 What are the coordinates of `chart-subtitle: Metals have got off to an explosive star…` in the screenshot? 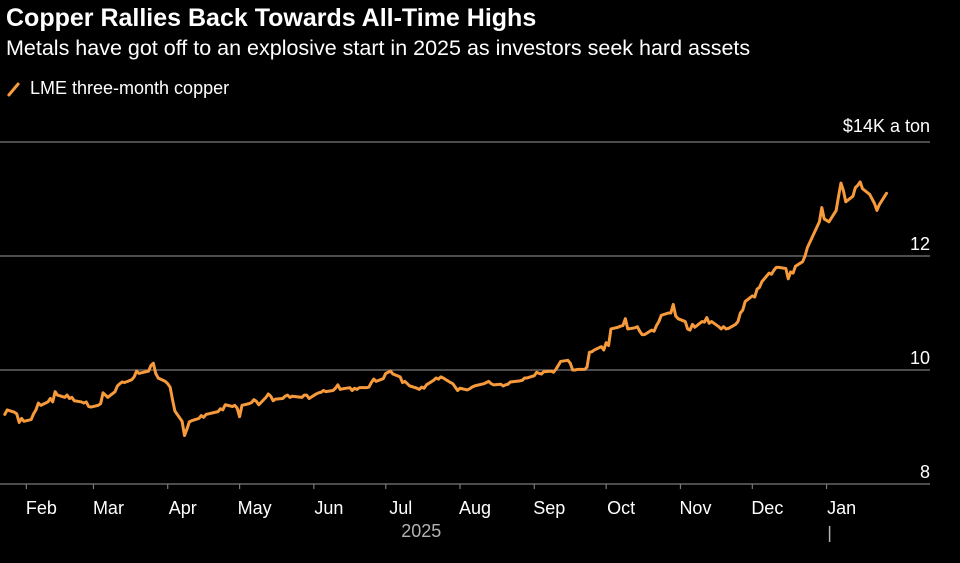 It's located at (378, 48).